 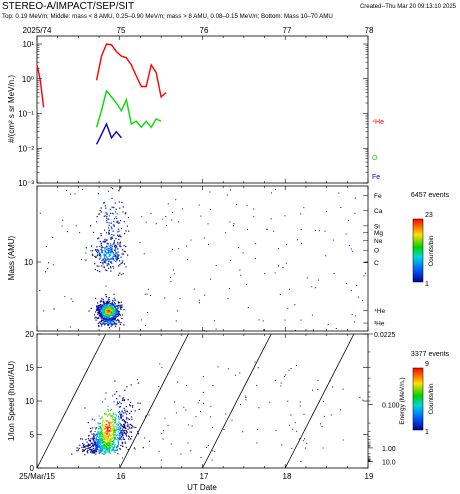 I want to click on top-axis-tick-76: 76, so click(x=204, y=30).